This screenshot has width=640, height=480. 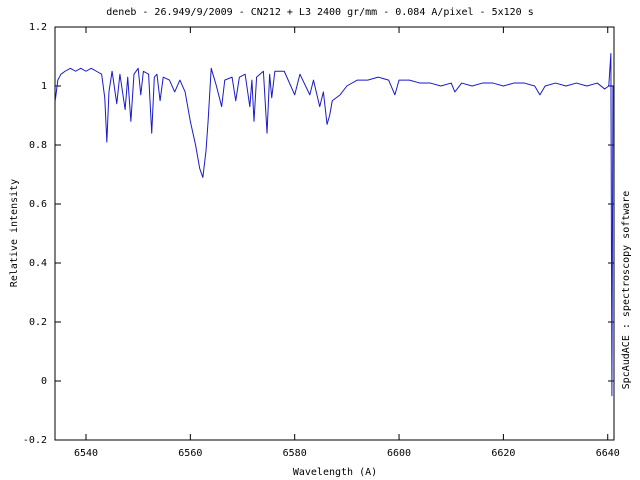 I want to click on x-tick-label: 6540, so click(x=86, y=453).